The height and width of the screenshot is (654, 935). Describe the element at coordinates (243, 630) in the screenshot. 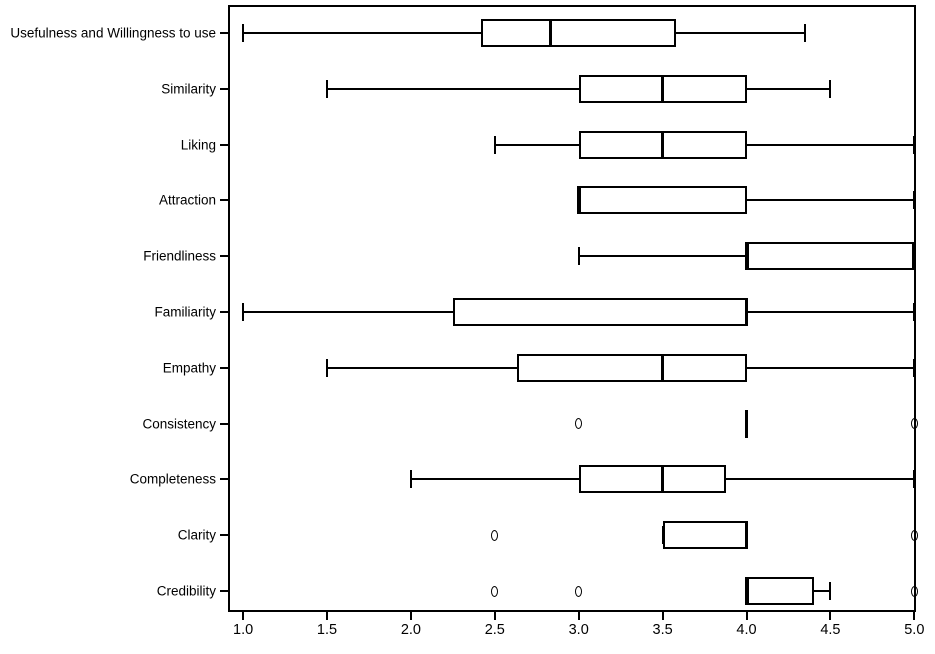

I see `x-tick-label: 1.0` at that location.